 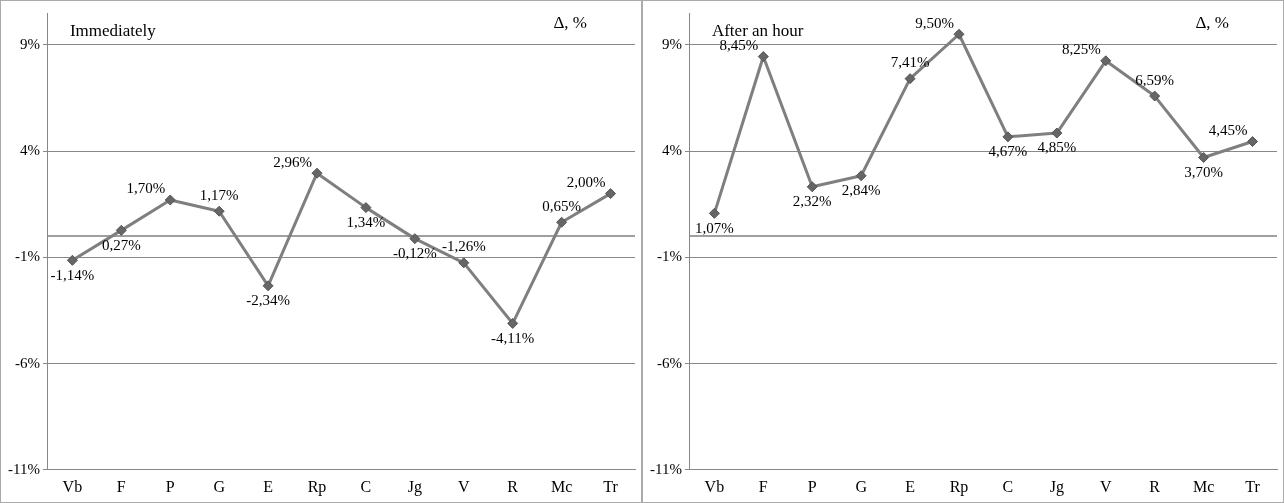 I want to click on data-label: 4,45%, so click(x=1228, y=129).